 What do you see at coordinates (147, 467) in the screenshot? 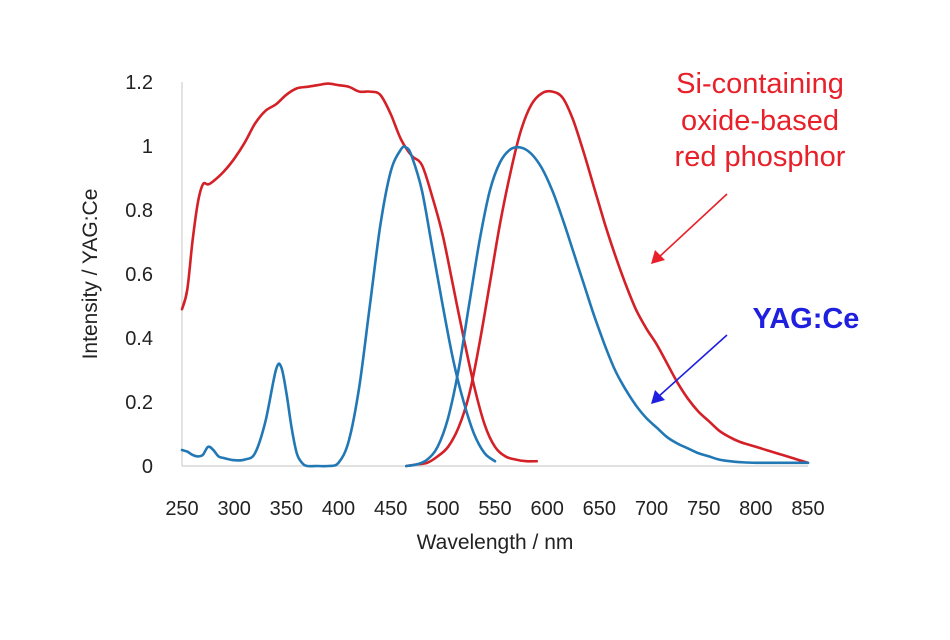
I see `y-tick-label: 0` at bounding box center [147, 467].